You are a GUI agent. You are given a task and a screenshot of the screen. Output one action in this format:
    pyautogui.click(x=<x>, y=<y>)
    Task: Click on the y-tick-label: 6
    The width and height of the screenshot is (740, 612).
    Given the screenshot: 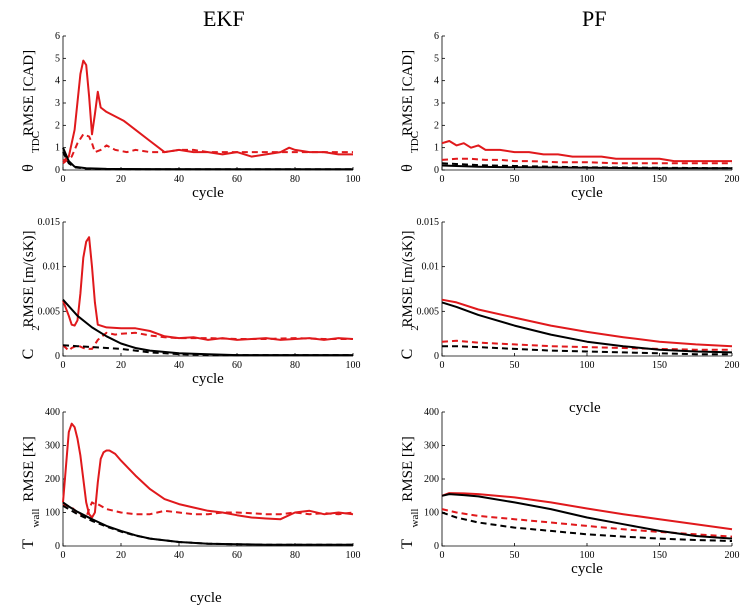 What is the action you would take?
    pyautogui.click(x=436, y=36)
    